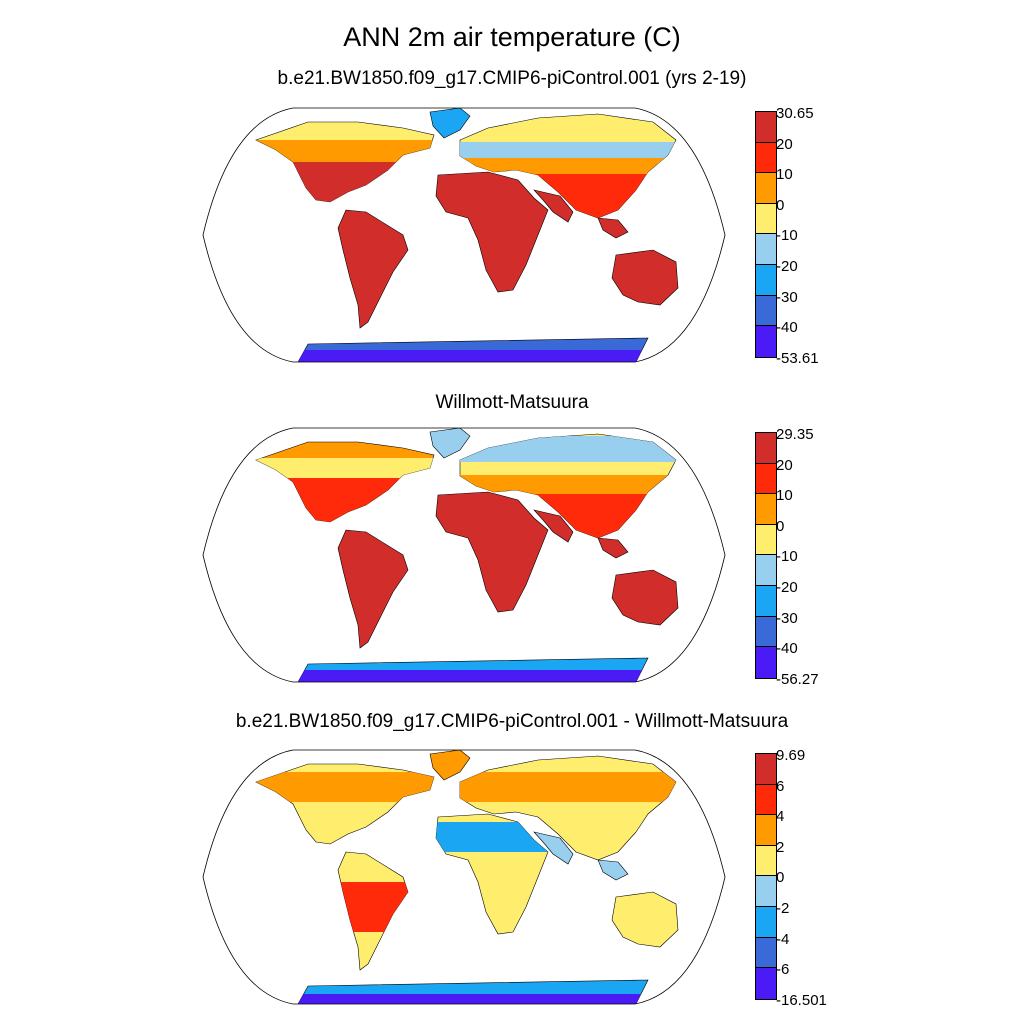 The height and width of the screenshot is (1024, 1024). What do you see at coordinates (780, 786) in the screenshot?
I see `colorbar-tick-label: 6` at bounding box center [780, 786].